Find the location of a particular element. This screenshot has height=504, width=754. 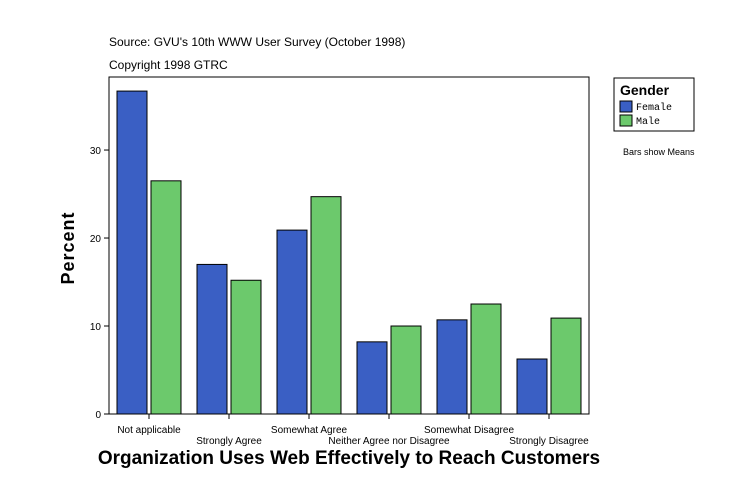

legend-label: Female is located at coordinates (654, 108).